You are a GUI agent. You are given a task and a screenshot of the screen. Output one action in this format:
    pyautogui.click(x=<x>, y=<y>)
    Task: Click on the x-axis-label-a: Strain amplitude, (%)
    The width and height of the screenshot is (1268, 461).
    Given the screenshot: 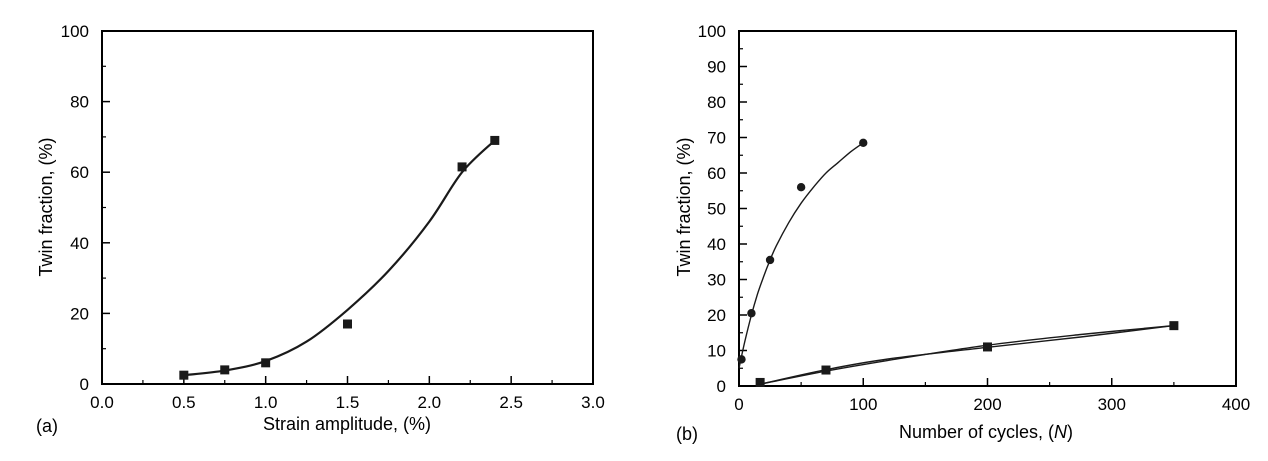 What is the action you would take?
    pyautogui.click(x=347, y=424)
    